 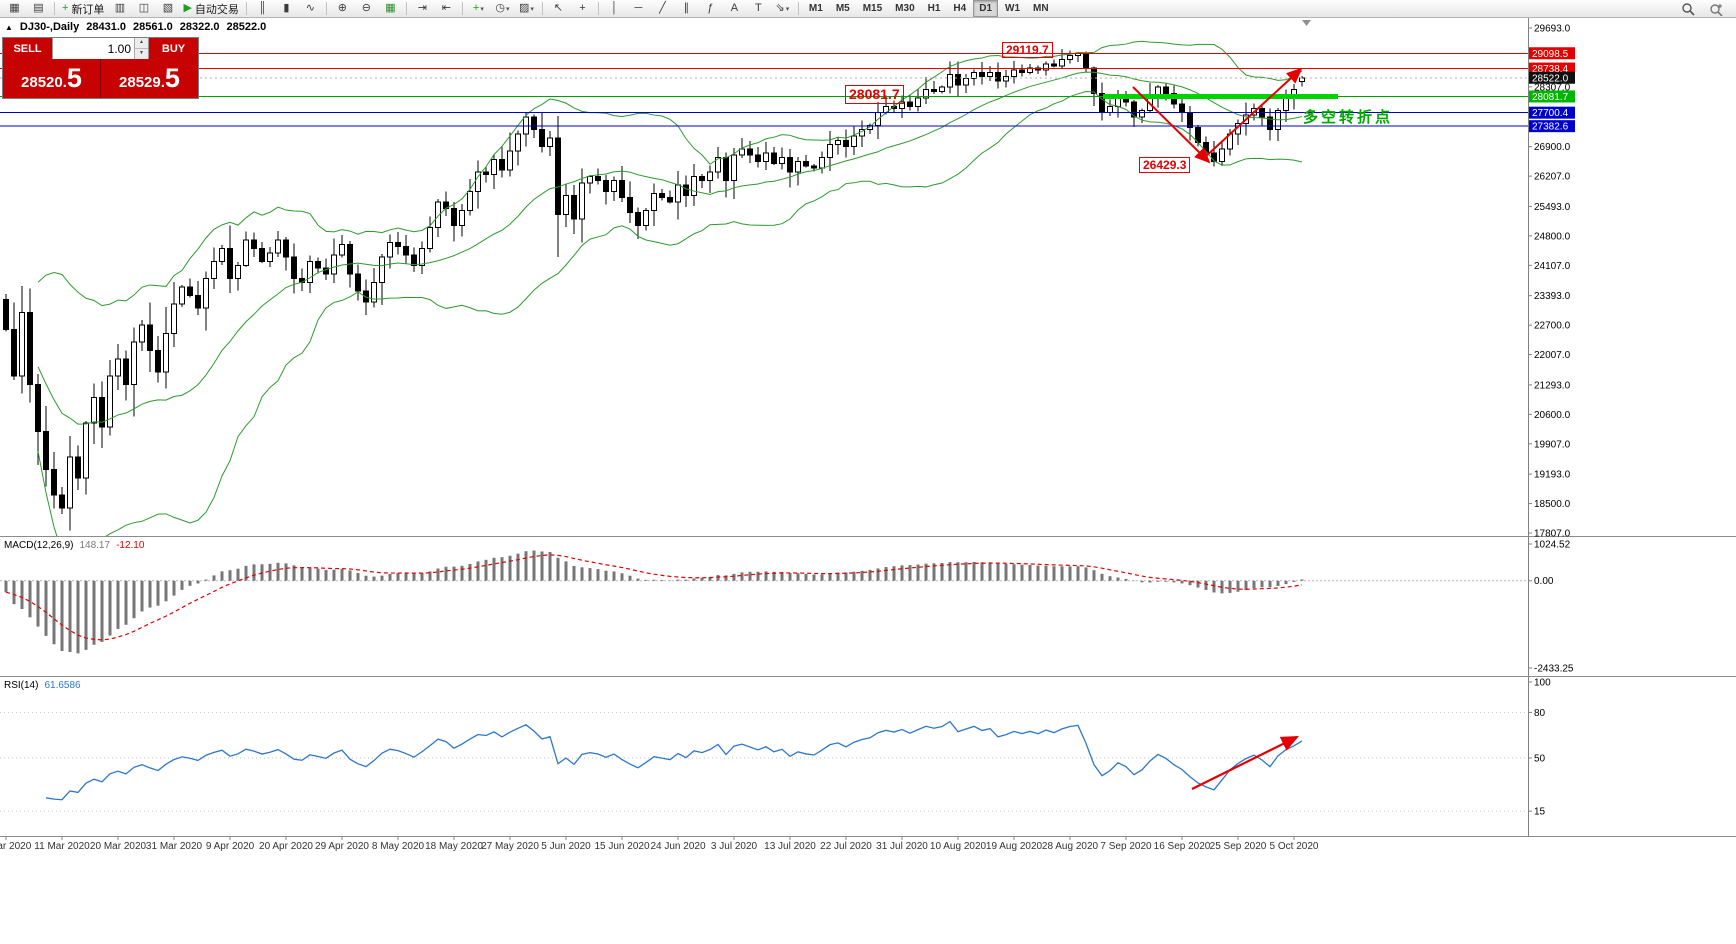 What do you see at coordinates (199, 27) in the screenshot?
I see `ohlc-low: 28322.0` at bounding box center [199, 27].